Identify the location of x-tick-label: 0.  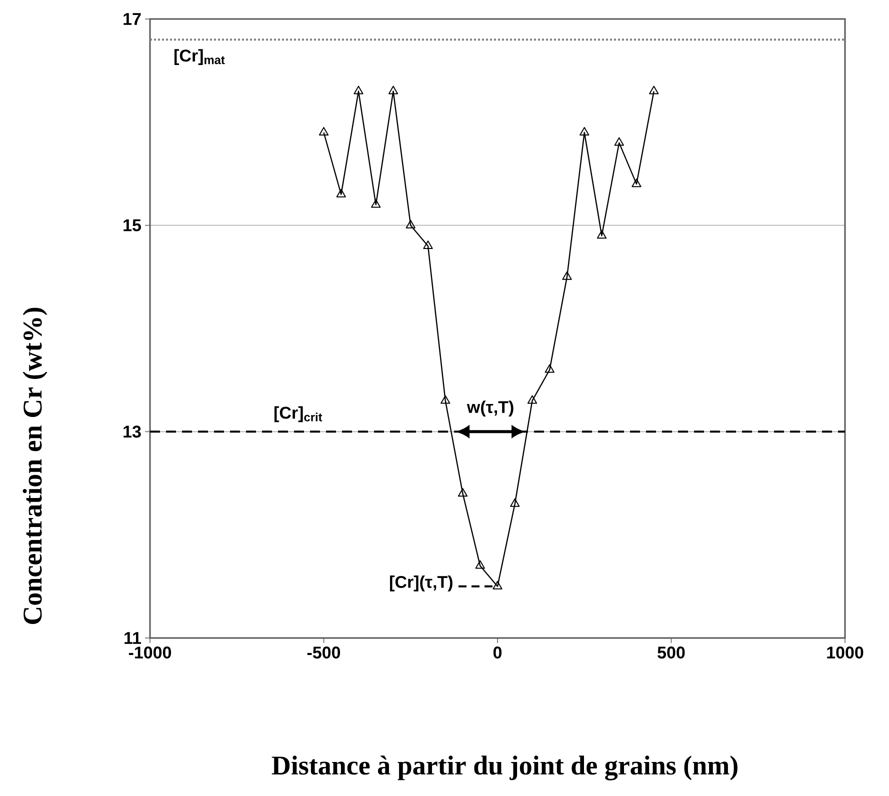
(497, 652).